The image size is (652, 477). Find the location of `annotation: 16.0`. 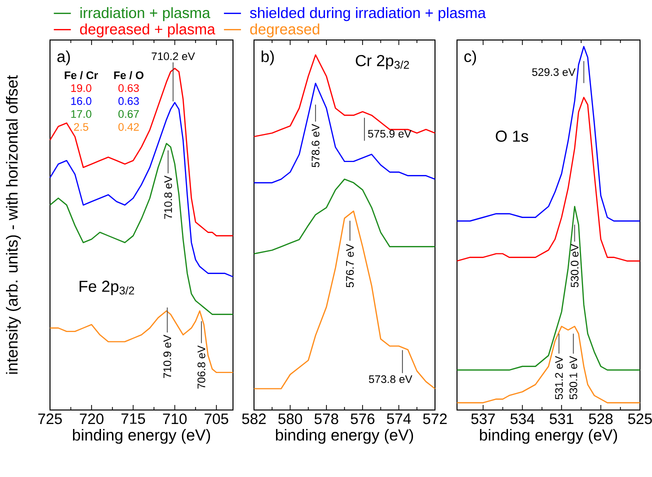

annotation: 16.0 is located at coordinates (81, 101).